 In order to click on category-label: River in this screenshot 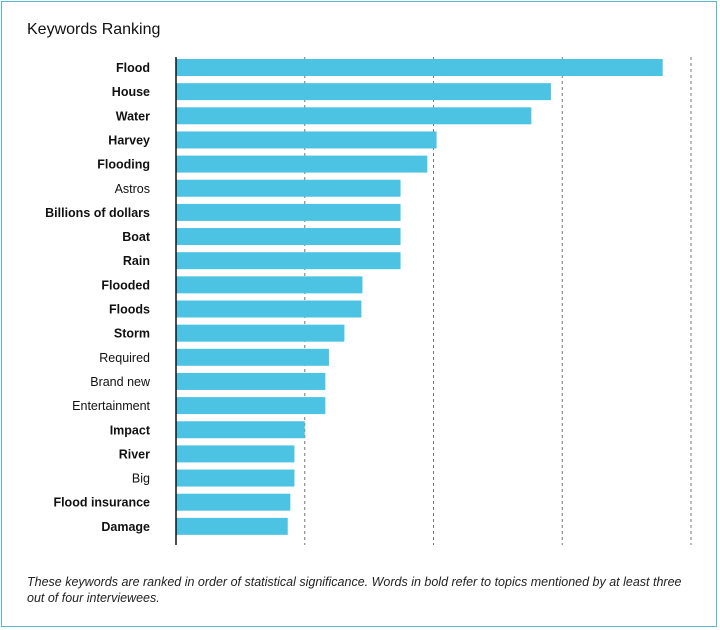, I will do `click(134, 454)`.